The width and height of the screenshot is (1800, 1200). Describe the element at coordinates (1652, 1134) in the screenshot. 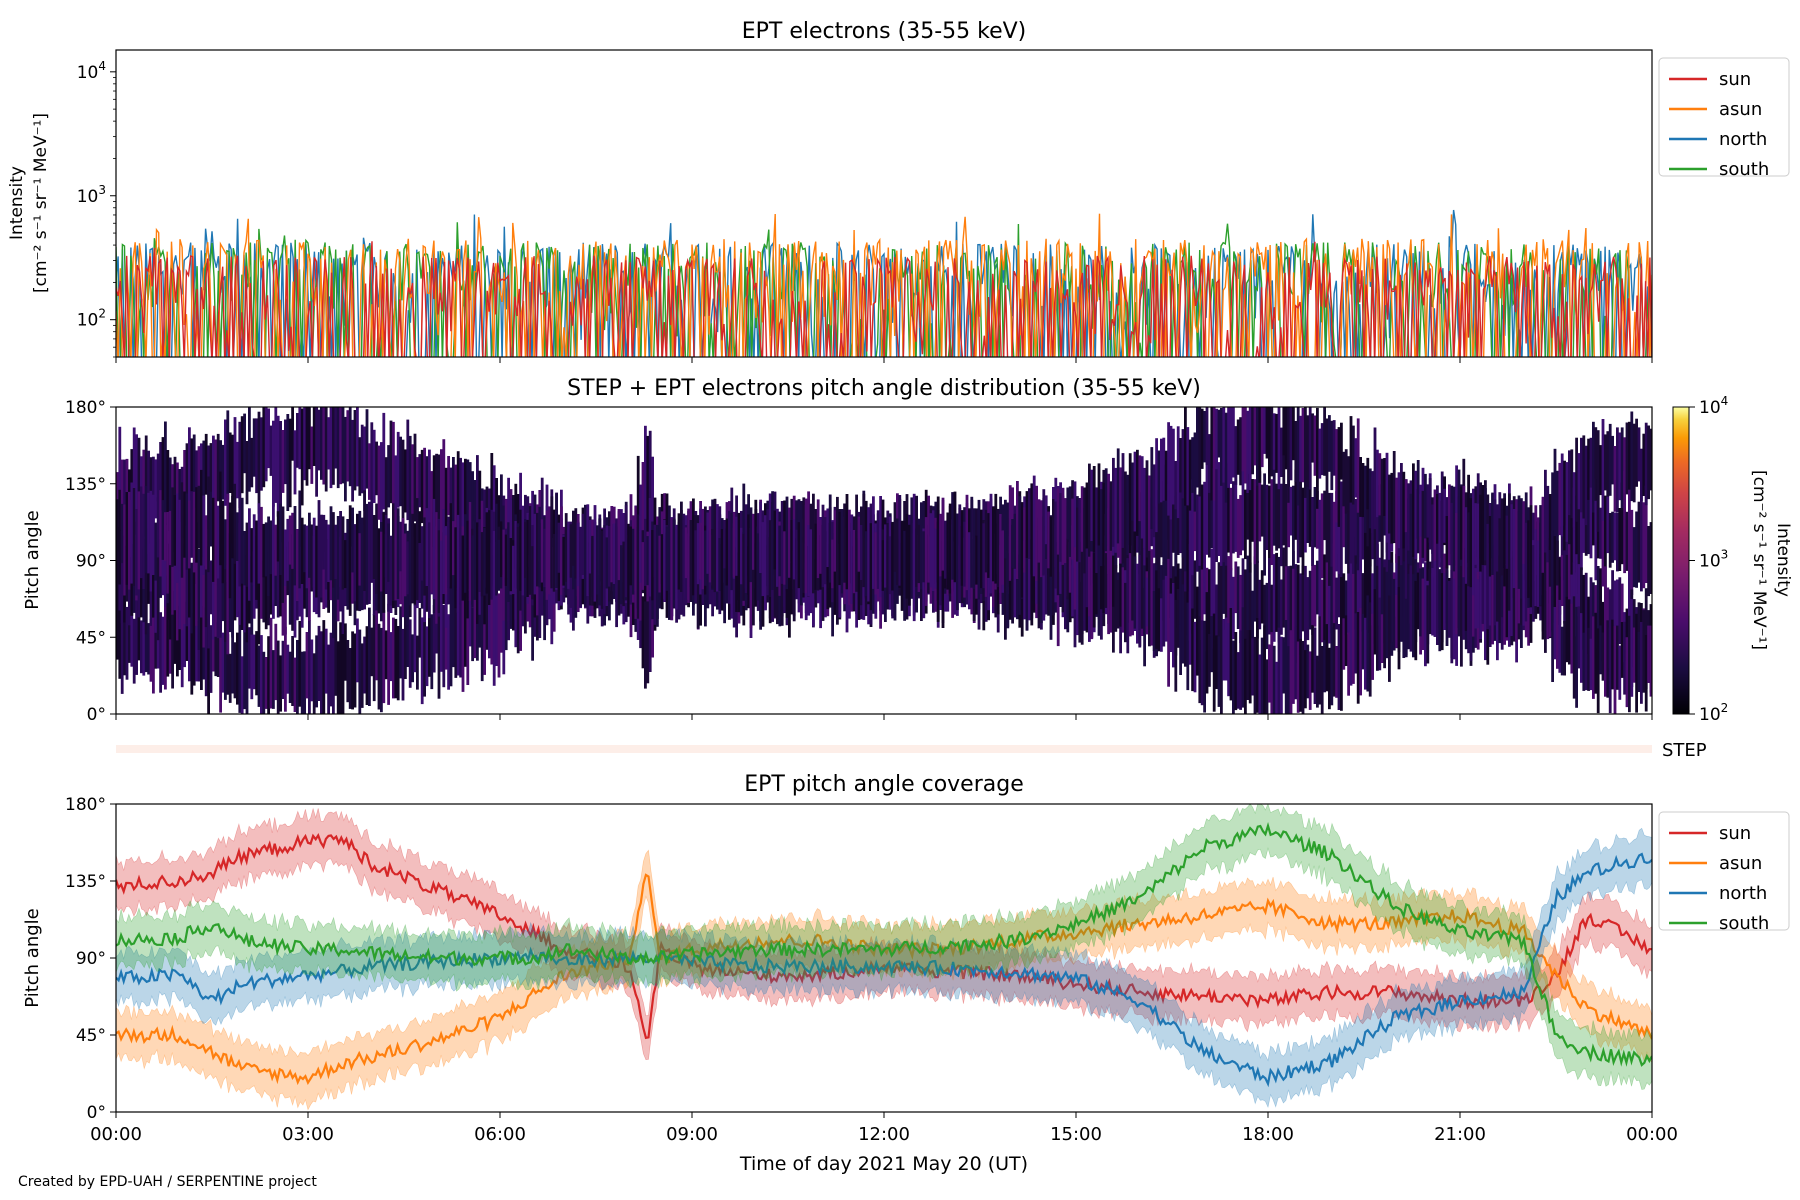

I see `x-tick-label: 00:00` at that location.